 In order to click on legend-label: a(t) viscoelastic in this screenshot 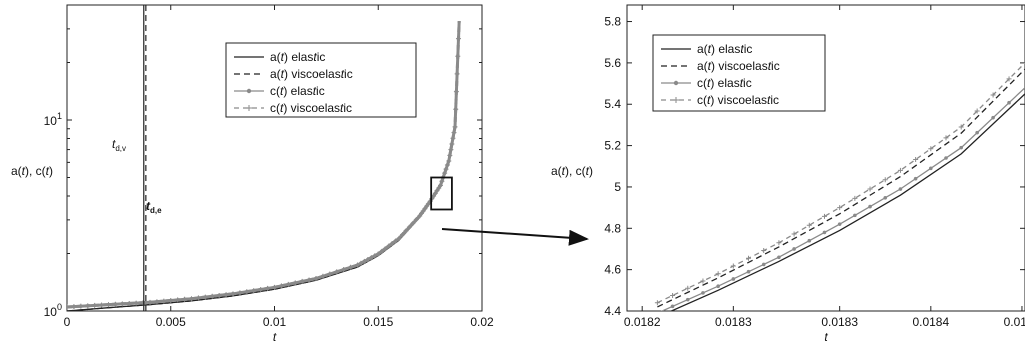, I will do `click(311, 74)`.